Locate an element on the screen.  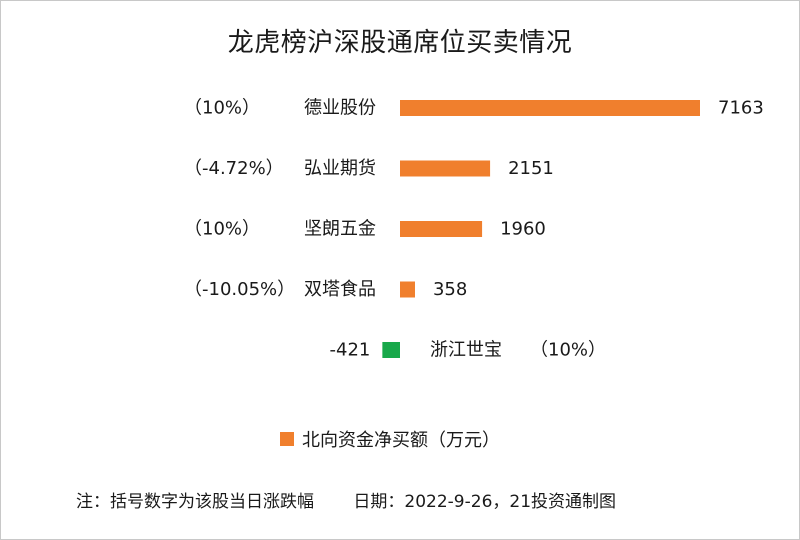
category-label: 弘业期货 is located at coordinates (340, 168).